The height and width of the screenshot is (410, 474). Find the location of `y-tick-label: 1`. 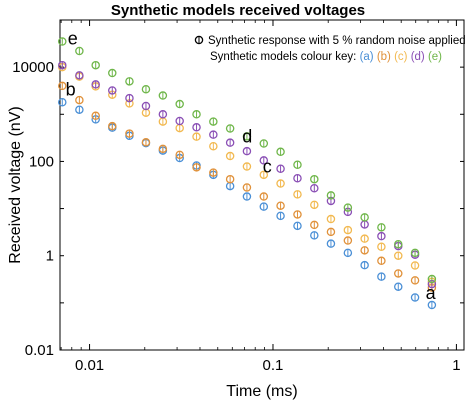

y-tick-label: 1 is located at coordinates (50, 256).